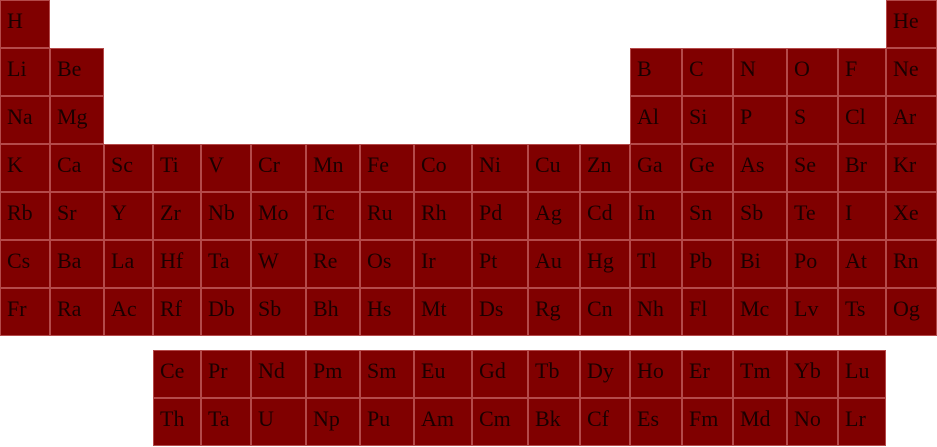 The width and height of the screenshot is (937, 447). What do you see at coordinates (128, 264) in the screenshot?
I see `element-cell-la: La` at bounding box center [128, 264].